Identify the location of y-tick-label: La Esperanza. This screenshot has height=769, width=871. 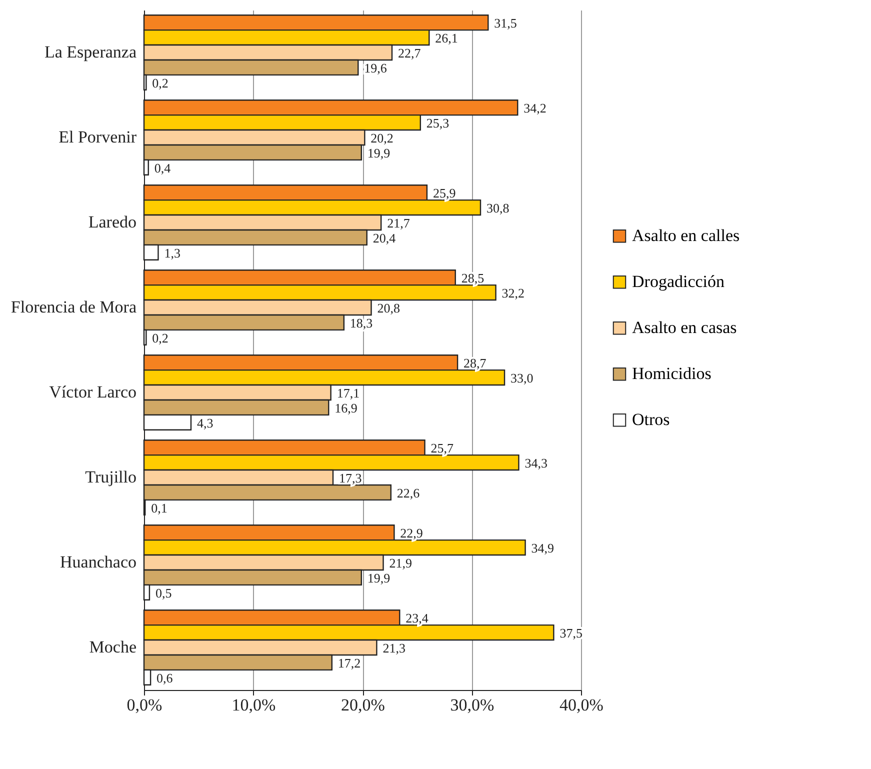
(90, 52).